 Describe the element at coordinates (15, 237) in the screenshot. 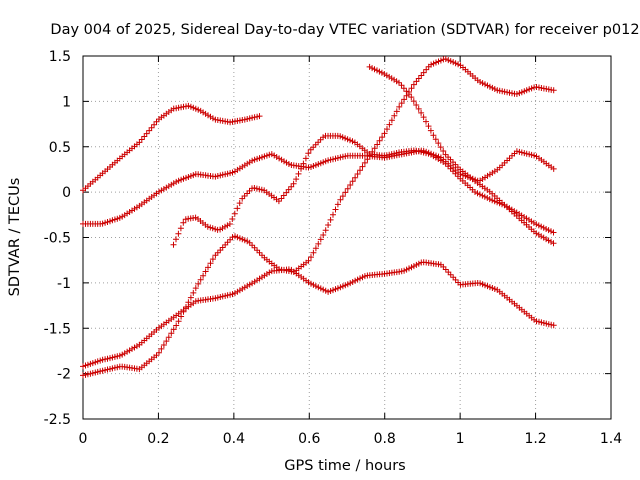

I see `y-axis-label: SDTVAR / TECUs` at that location.